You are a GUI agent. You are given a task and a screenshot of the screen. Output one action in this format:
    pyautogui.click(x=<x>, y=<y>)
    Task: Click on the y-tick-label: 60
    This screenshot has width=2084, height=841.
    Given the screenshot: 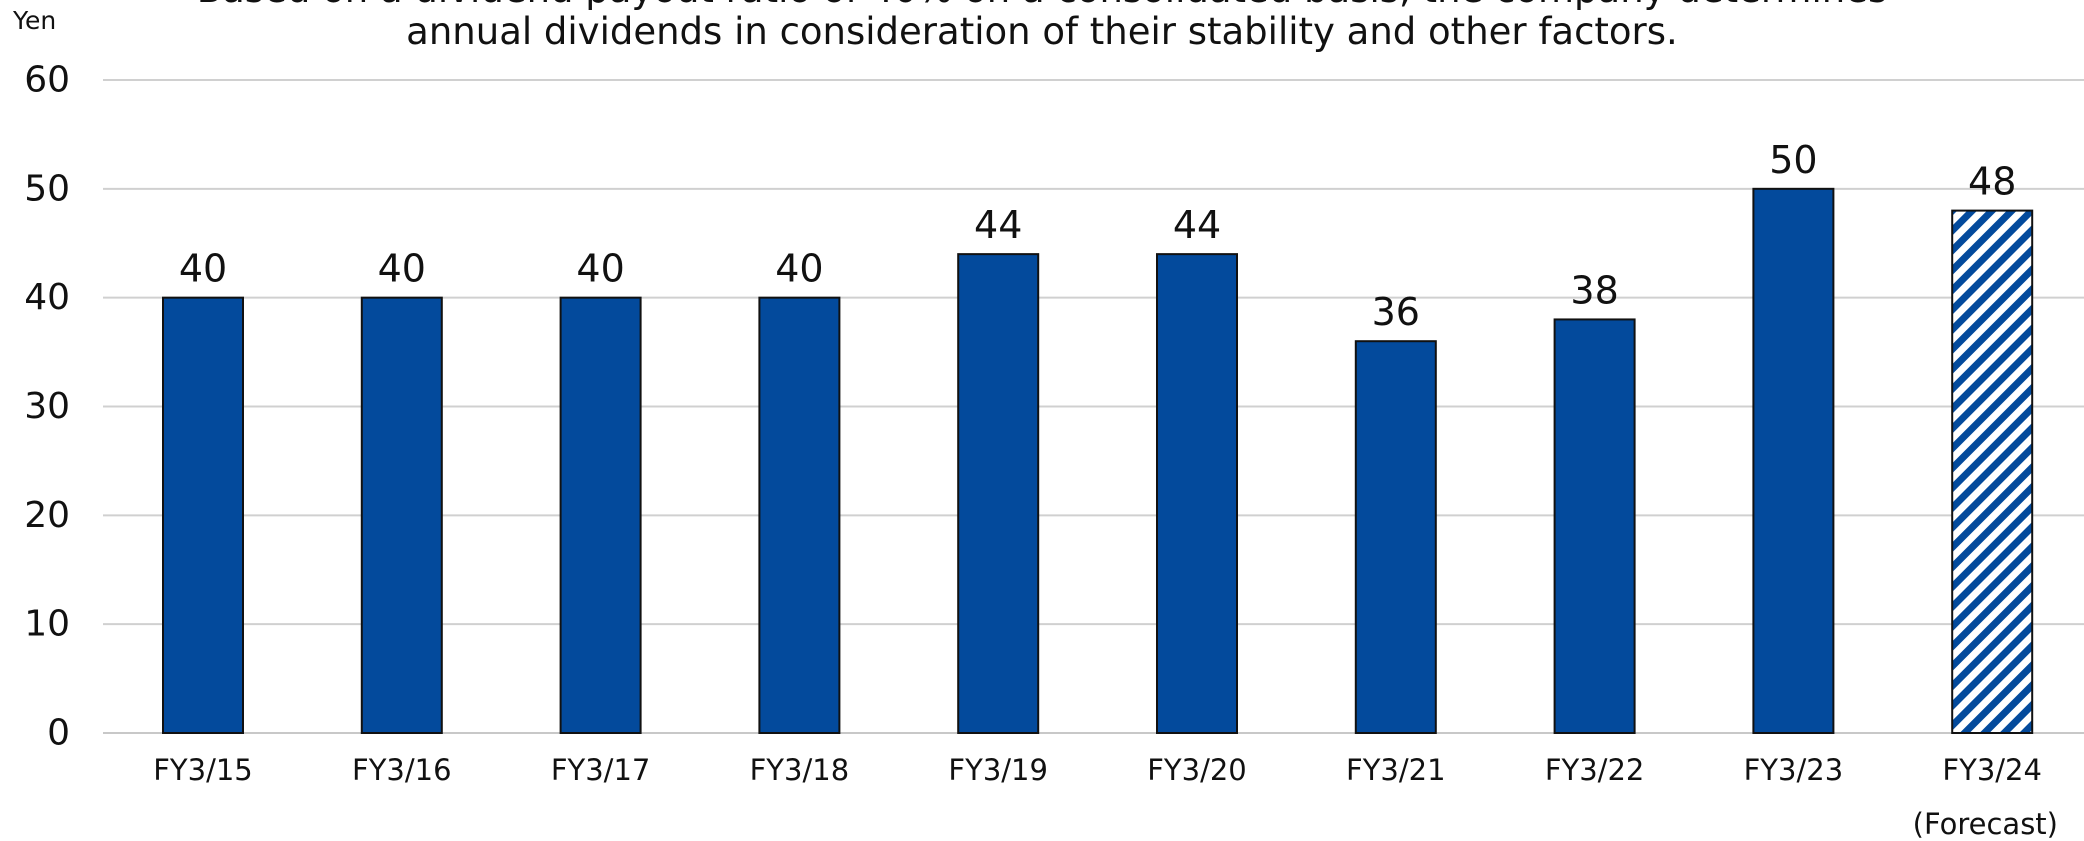 What is the action you would take?
    pyautogui.click(x=47, y=80)
    